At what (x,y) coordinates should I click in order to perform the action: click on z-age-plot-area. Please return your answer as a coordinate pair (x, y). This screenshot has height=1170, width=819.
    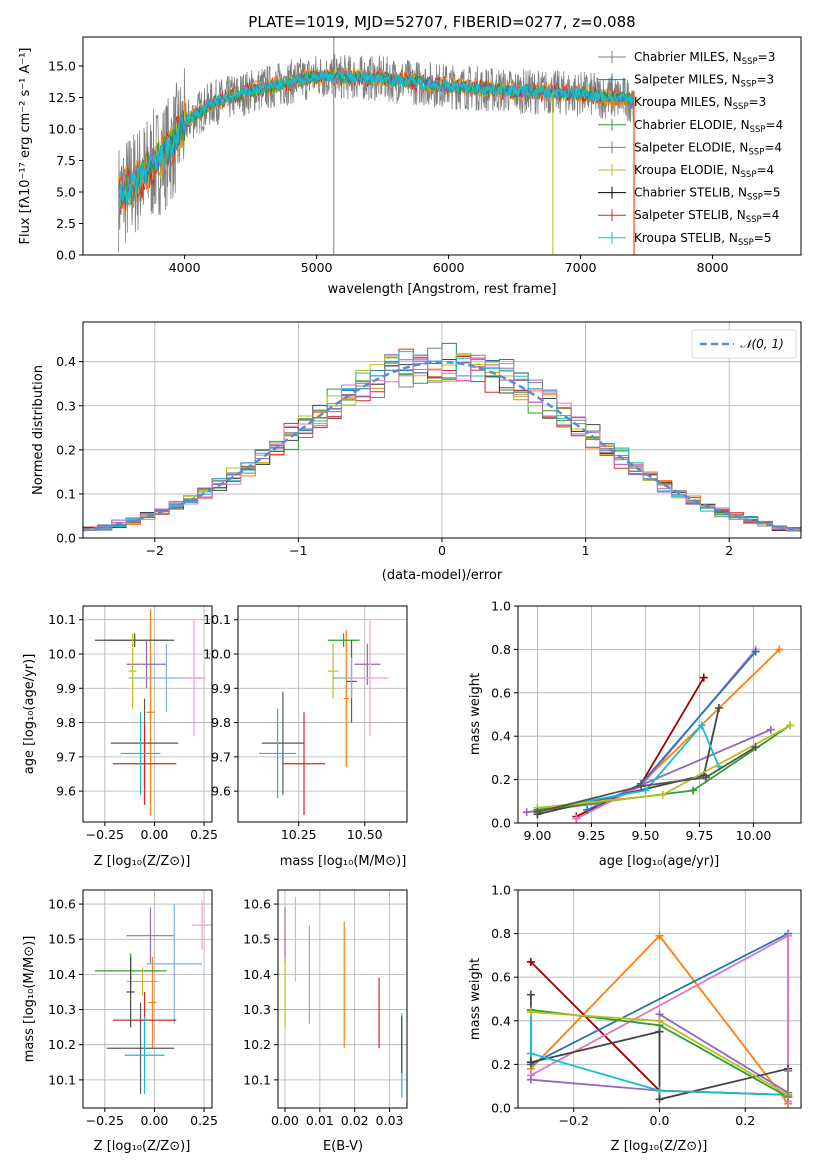
    Looking at the image, I should click on (147, 714).